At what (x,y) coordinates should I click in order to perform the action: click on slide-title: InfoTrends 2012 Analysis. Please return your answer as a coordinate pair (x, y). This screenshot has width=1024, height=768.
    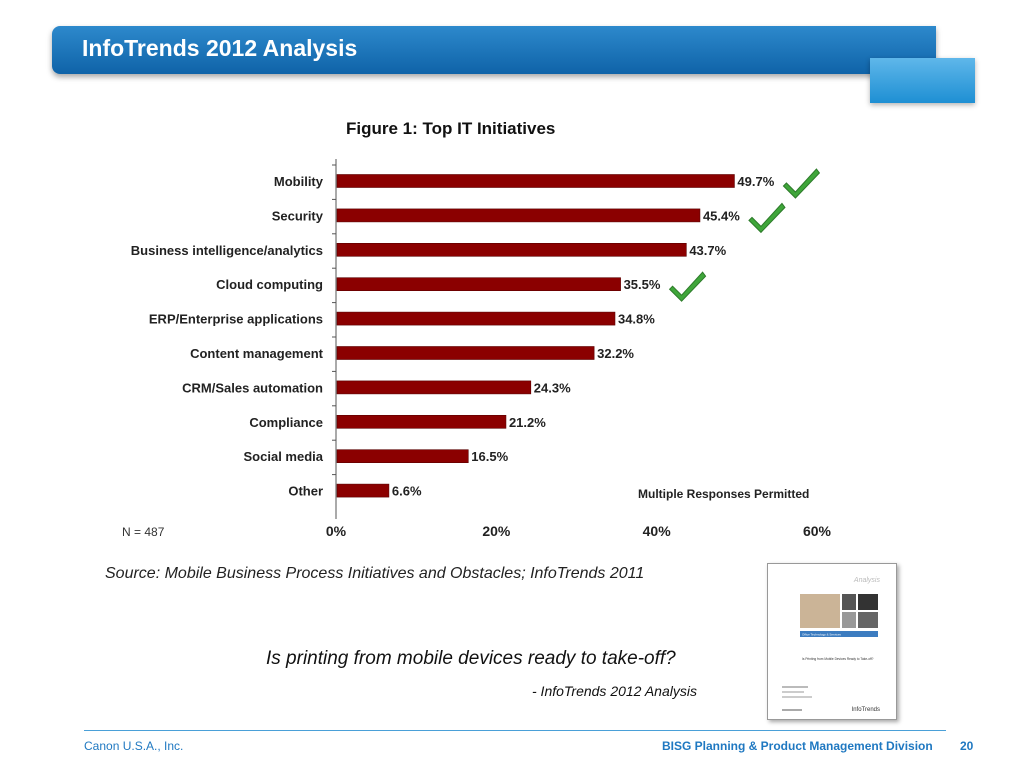
    Looking at the image, I should click on (220, 48).